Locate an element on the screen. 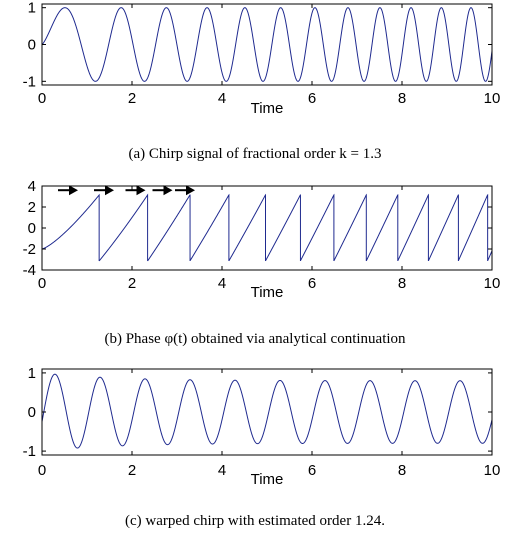  y-tick-label: -4 is located at coordinates (29, 270).